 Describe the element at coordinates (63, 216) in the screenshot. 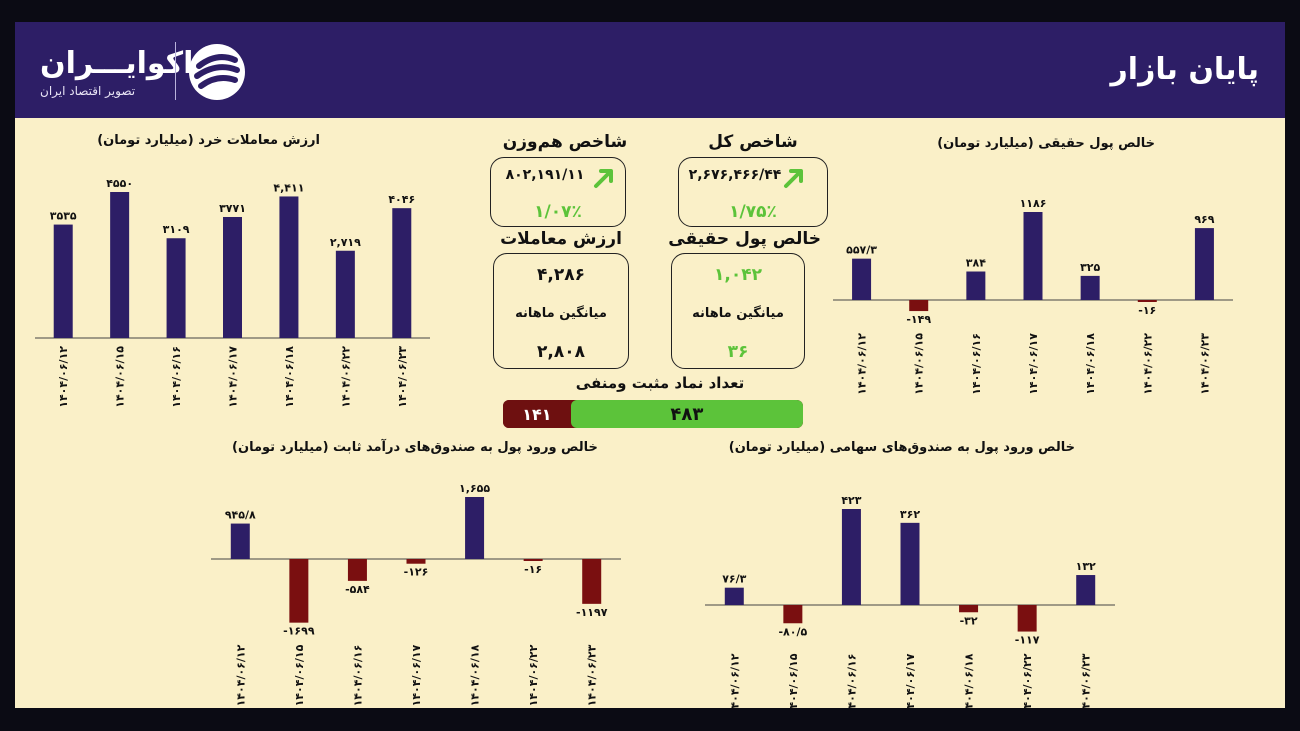

I see `data-label-retail-0: ۳۵۳۵` at that location.